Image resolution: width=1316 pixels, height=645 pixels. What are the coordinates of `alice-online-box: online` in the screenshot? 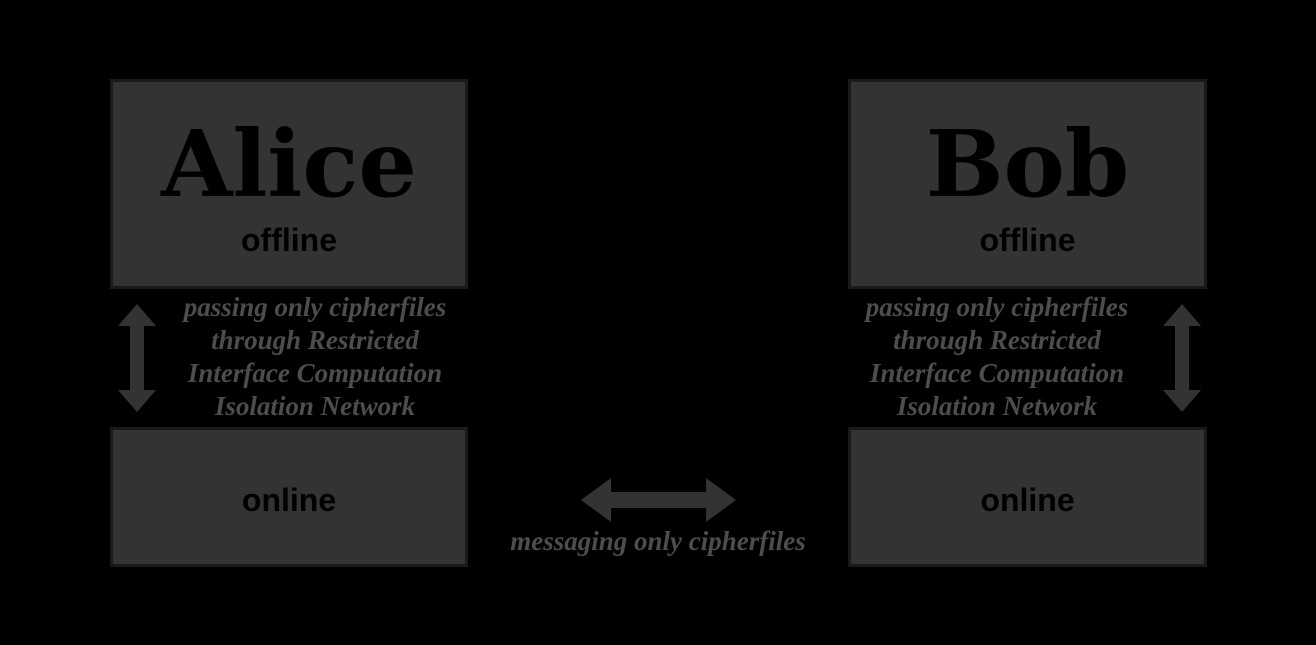 It's located at (289, 497).